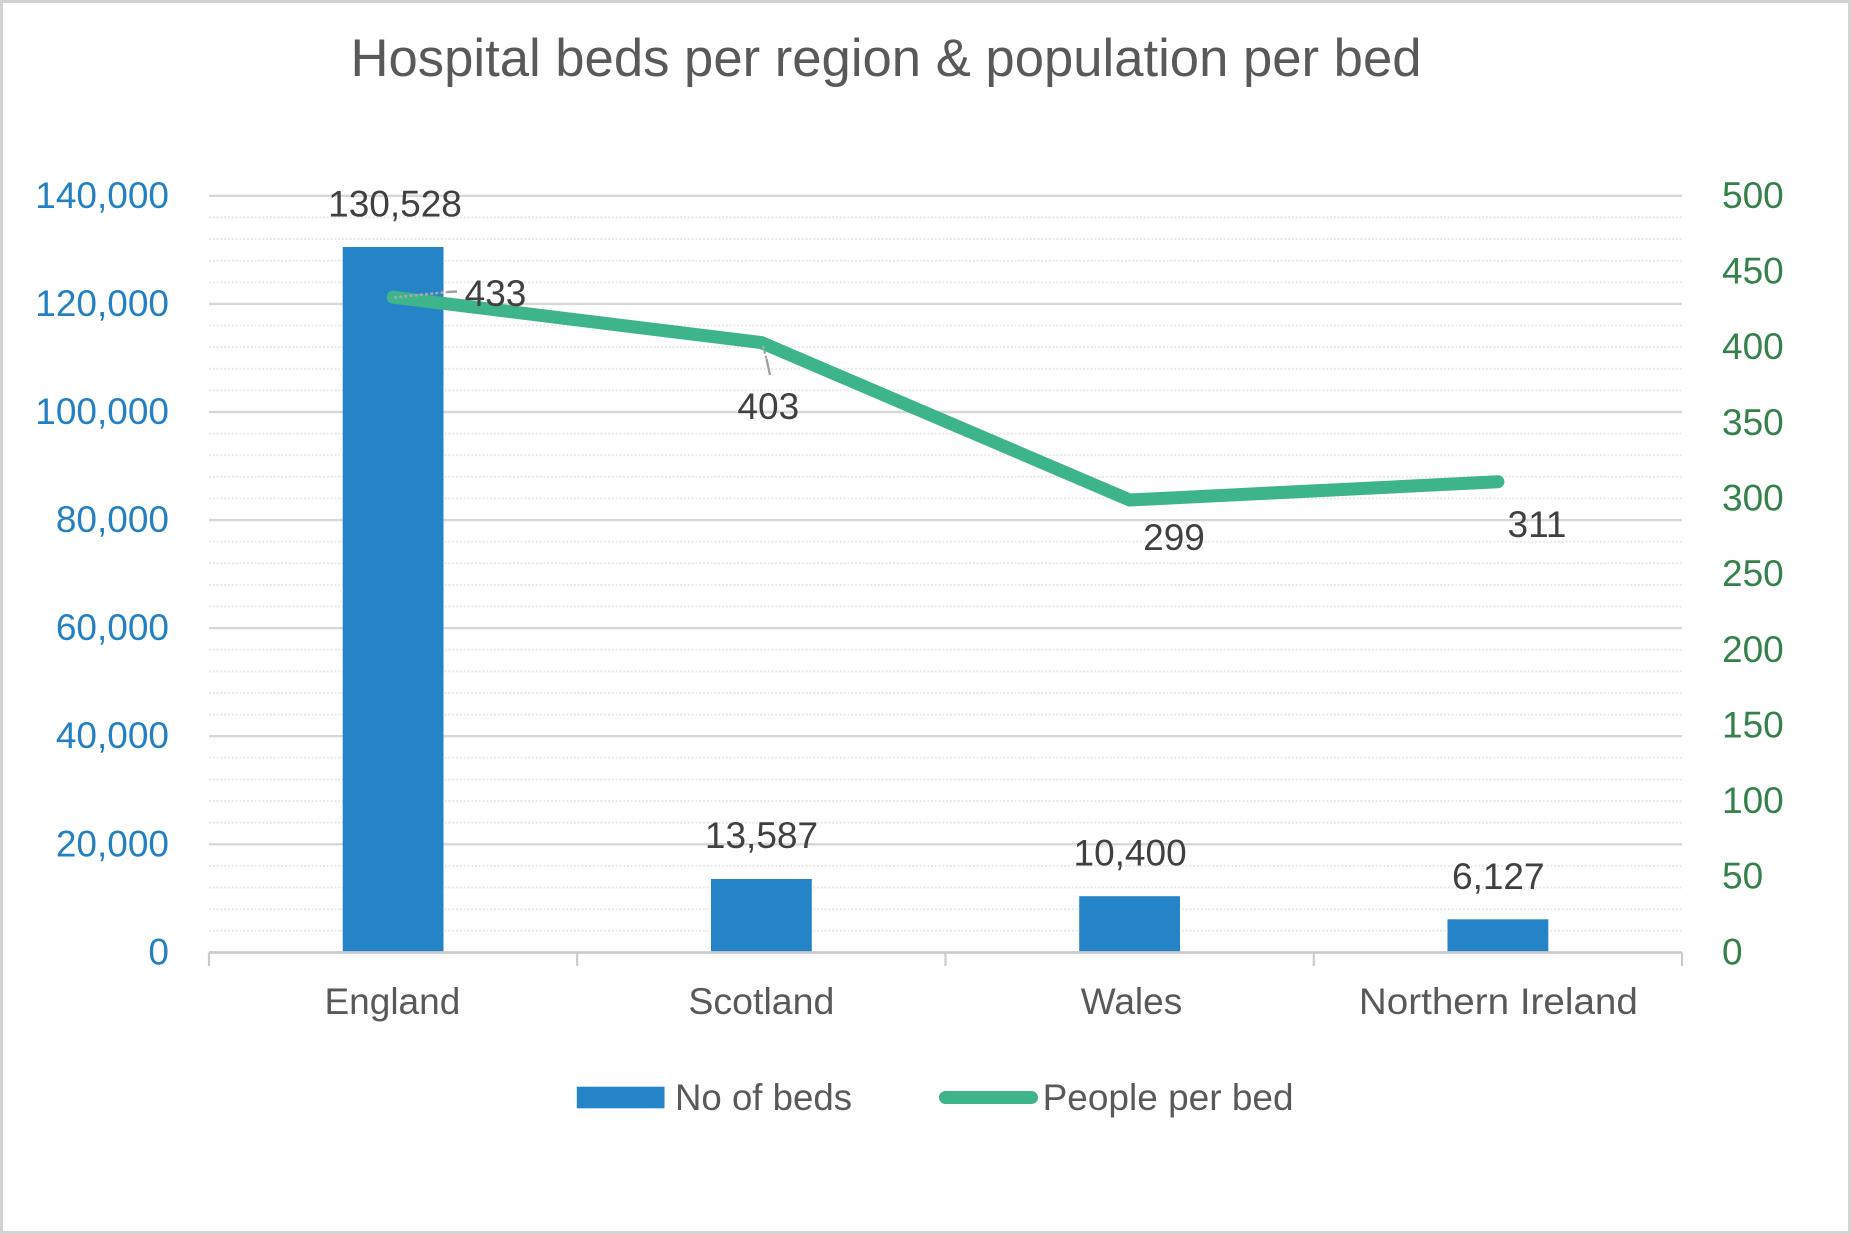 This screenshot has height=1234, width=1851. Describe the element at coordinates (1753, 573) in the screenshot. I see `svg-text: 250` at that location.